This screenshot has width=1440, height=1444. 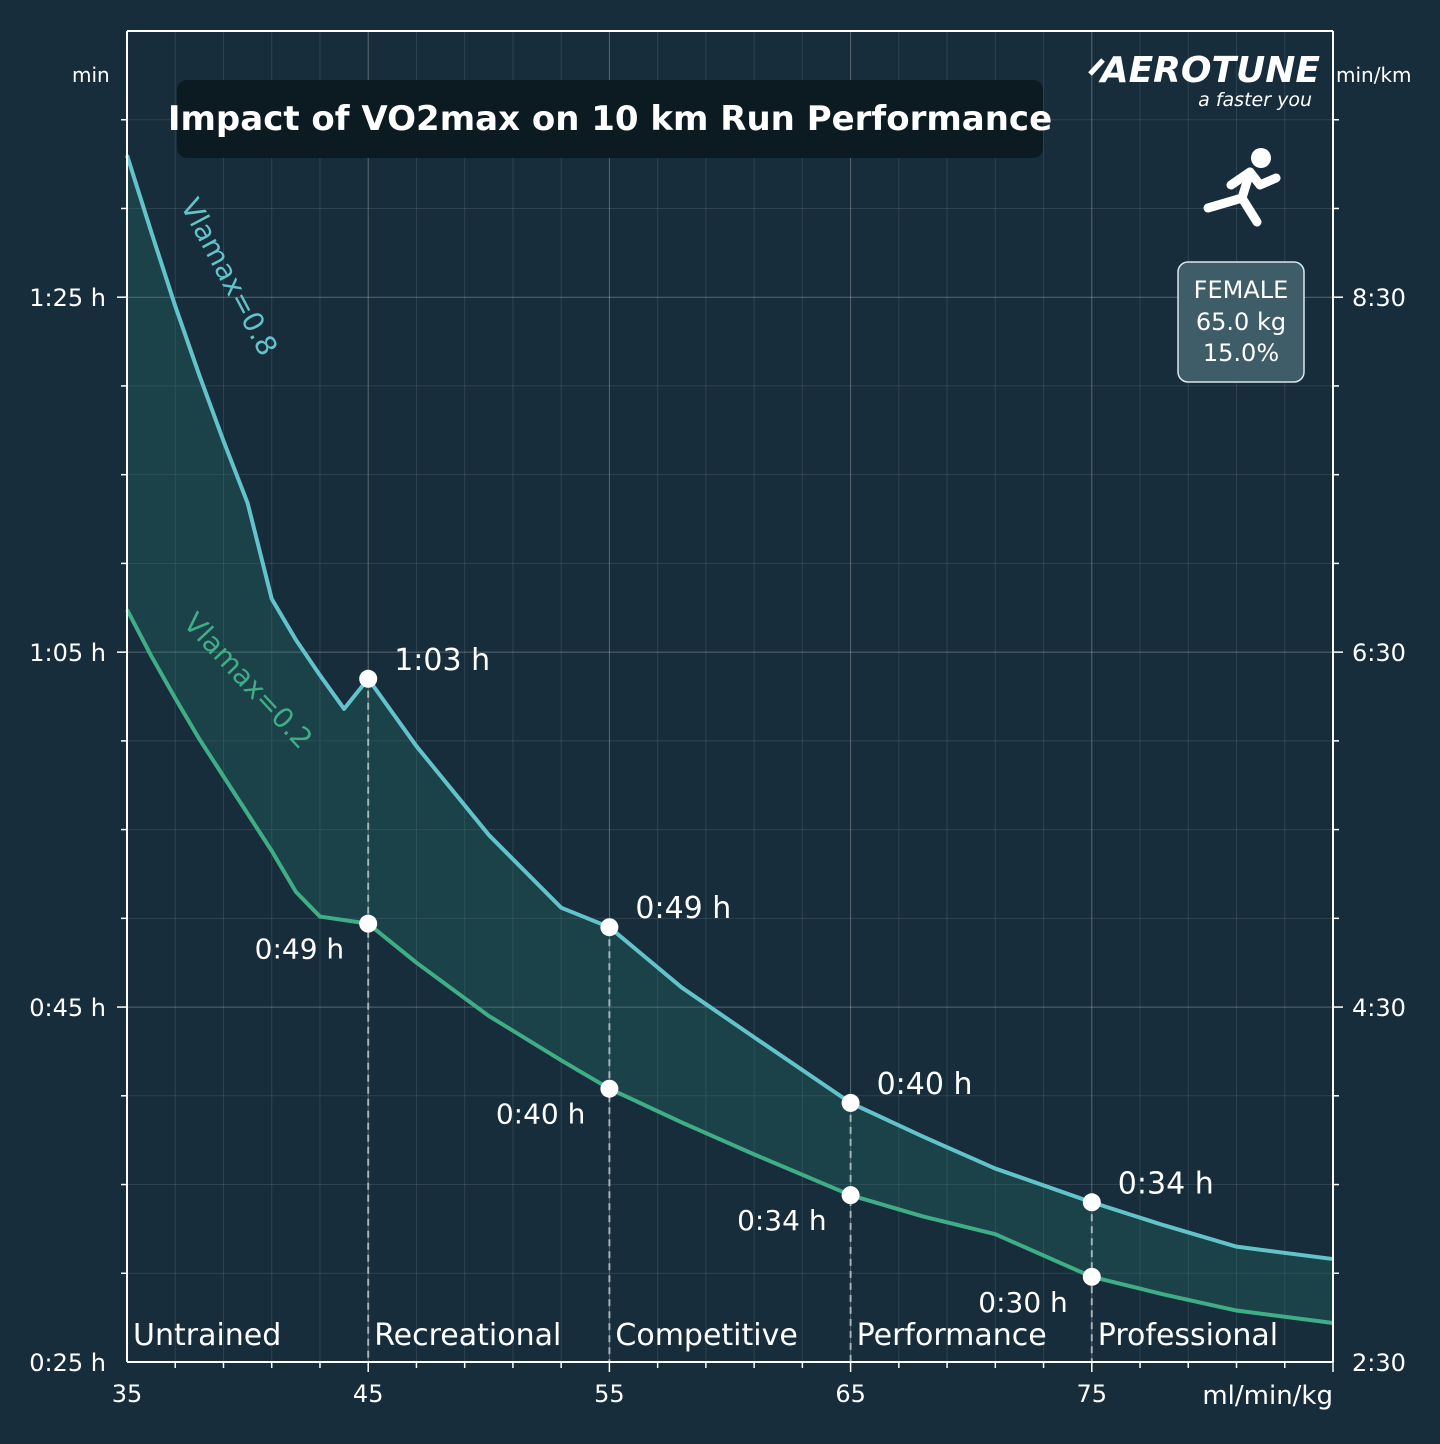 I want to click on athlete-body-fat: 15.0%, so click(x=1241, y=353).